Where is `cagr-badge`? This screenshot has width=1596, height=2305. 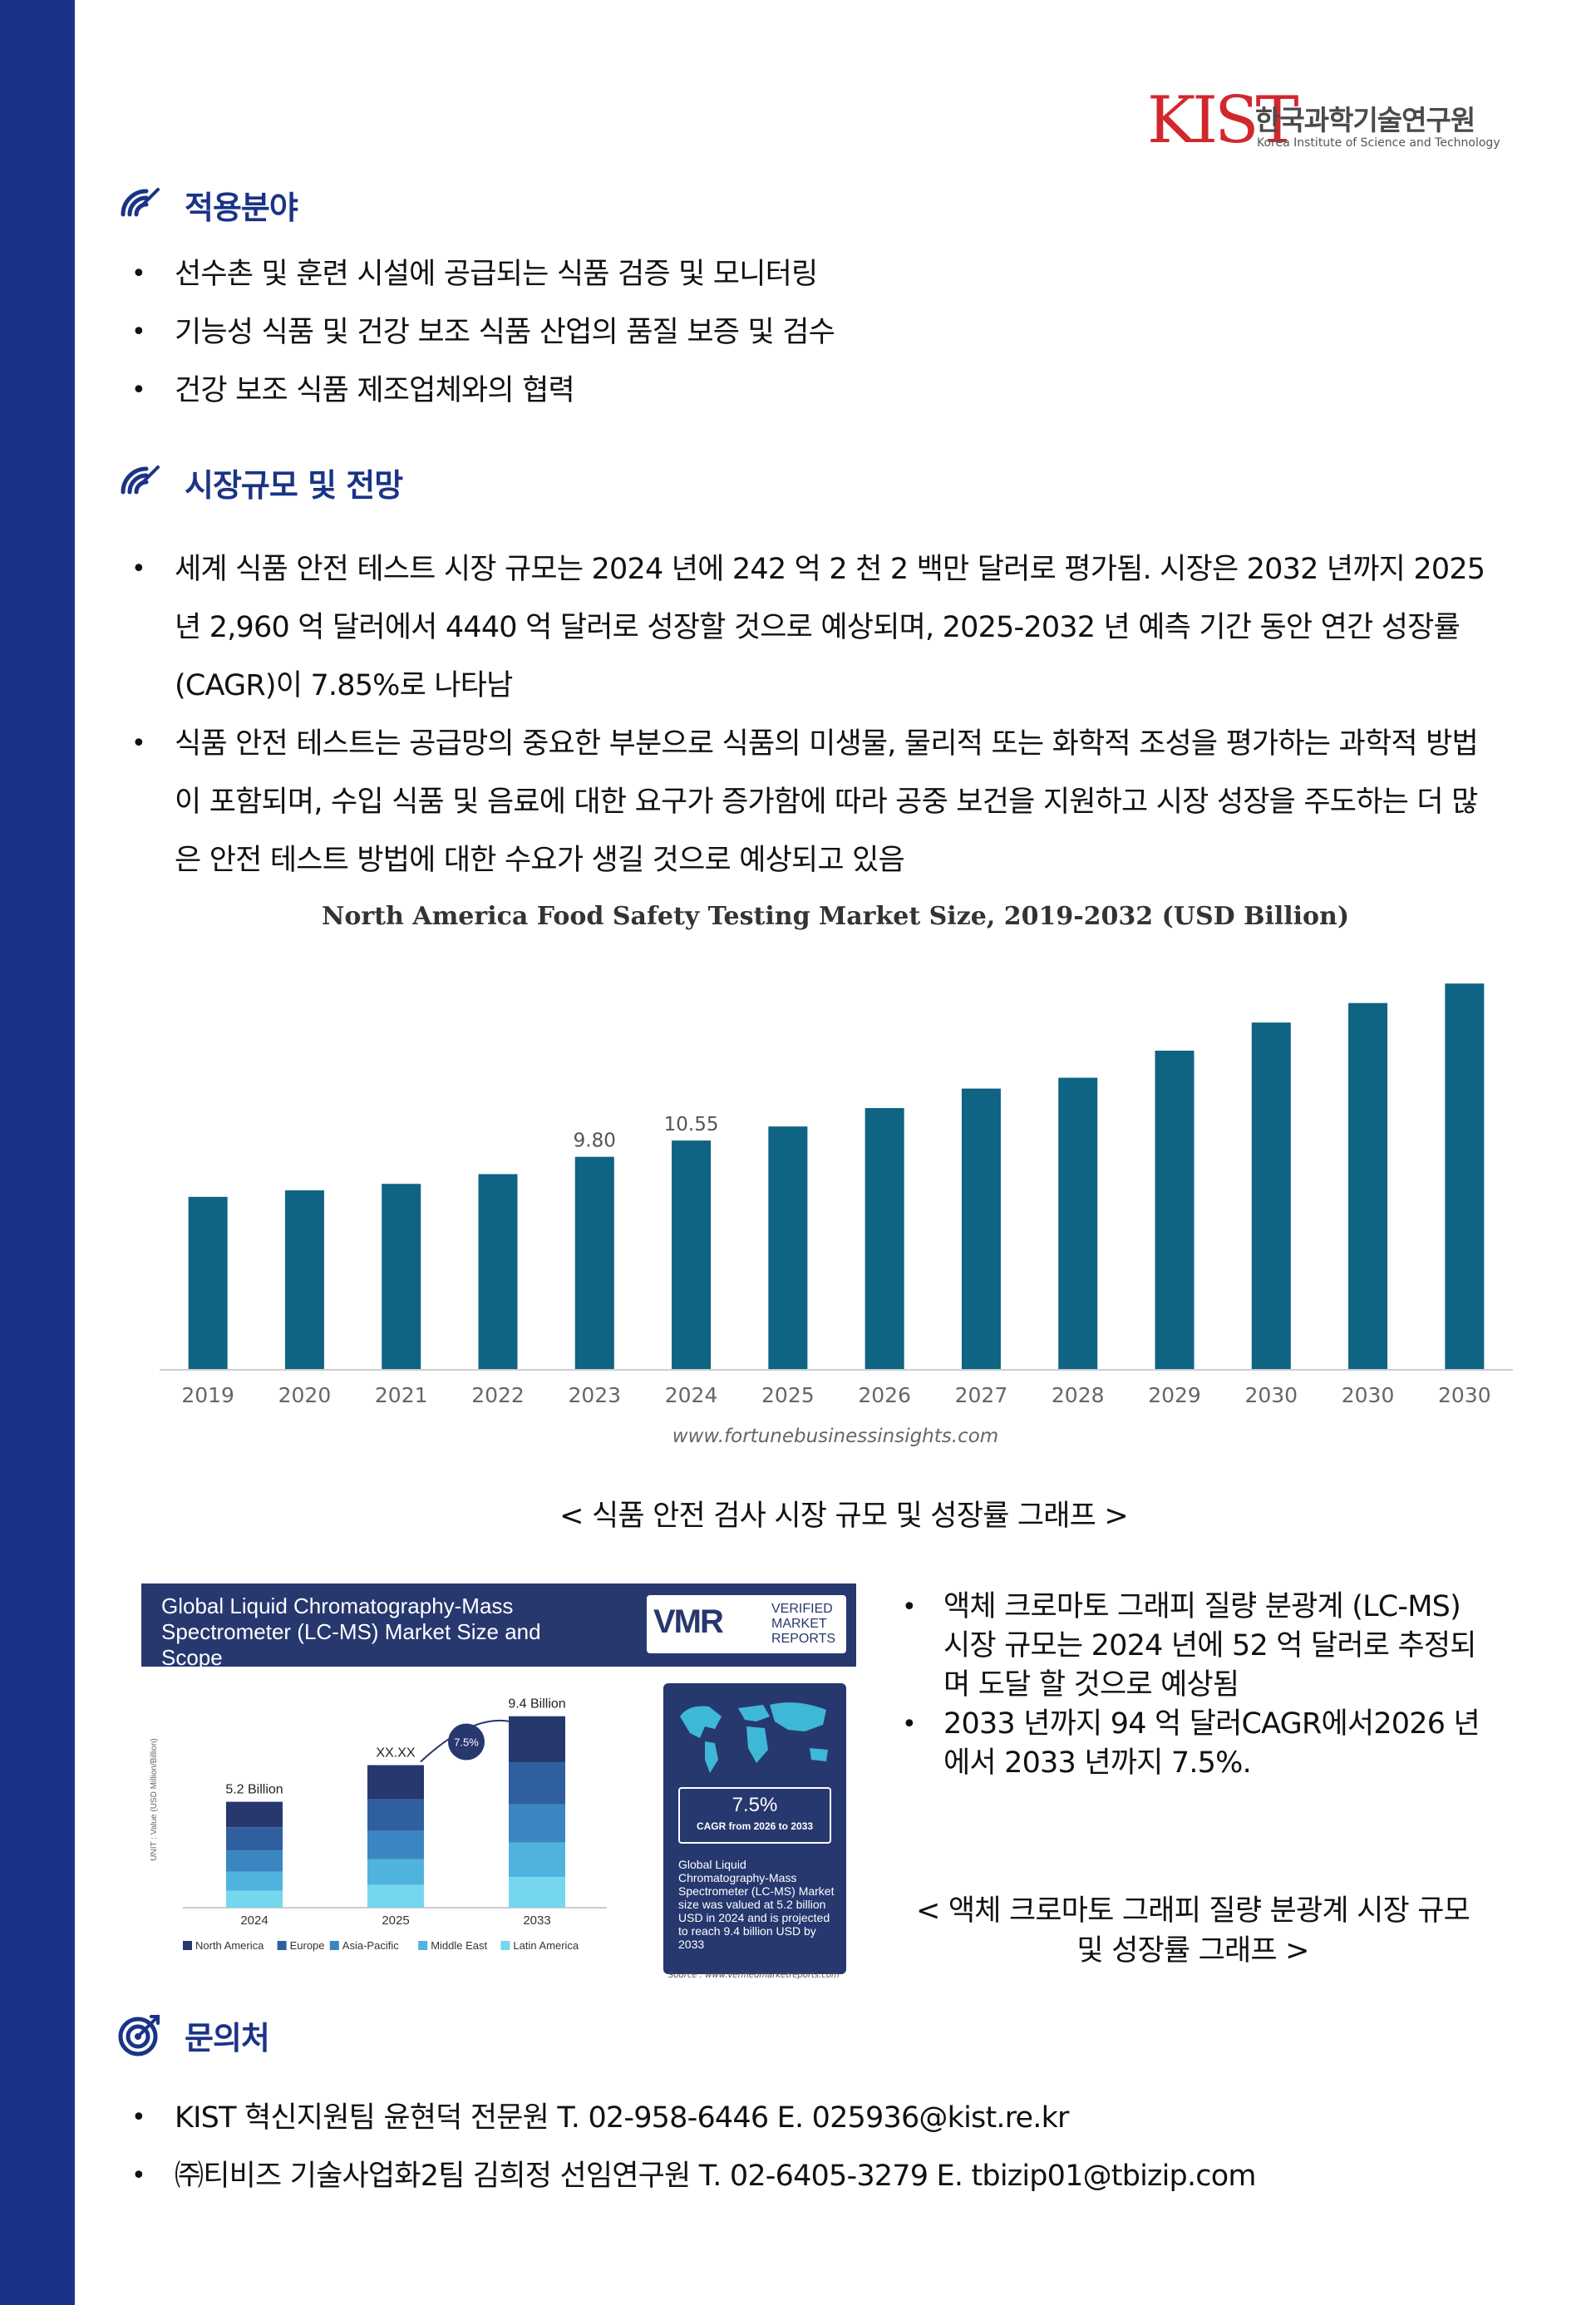
cagr-badge is located at coordinates (466, 1742).